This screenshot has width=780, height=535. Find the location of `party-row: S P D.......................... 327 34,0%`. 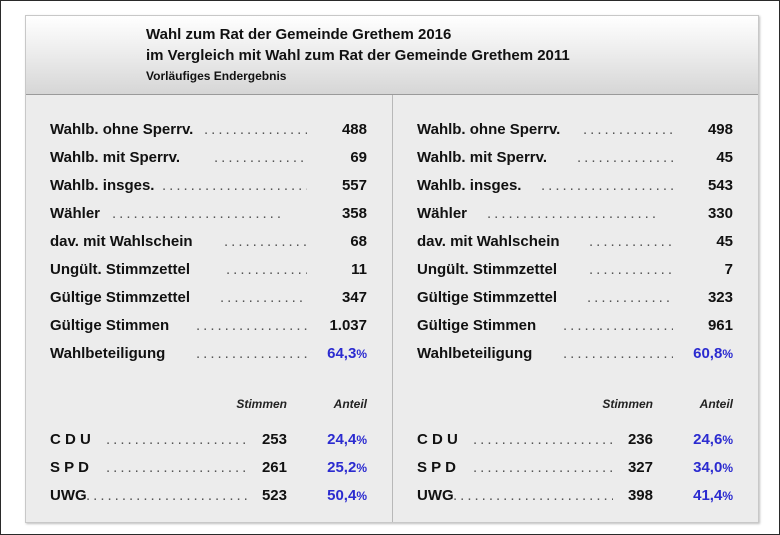

party-row: S P D.......................... 327 34,0% is located at coordinates (575, 468).